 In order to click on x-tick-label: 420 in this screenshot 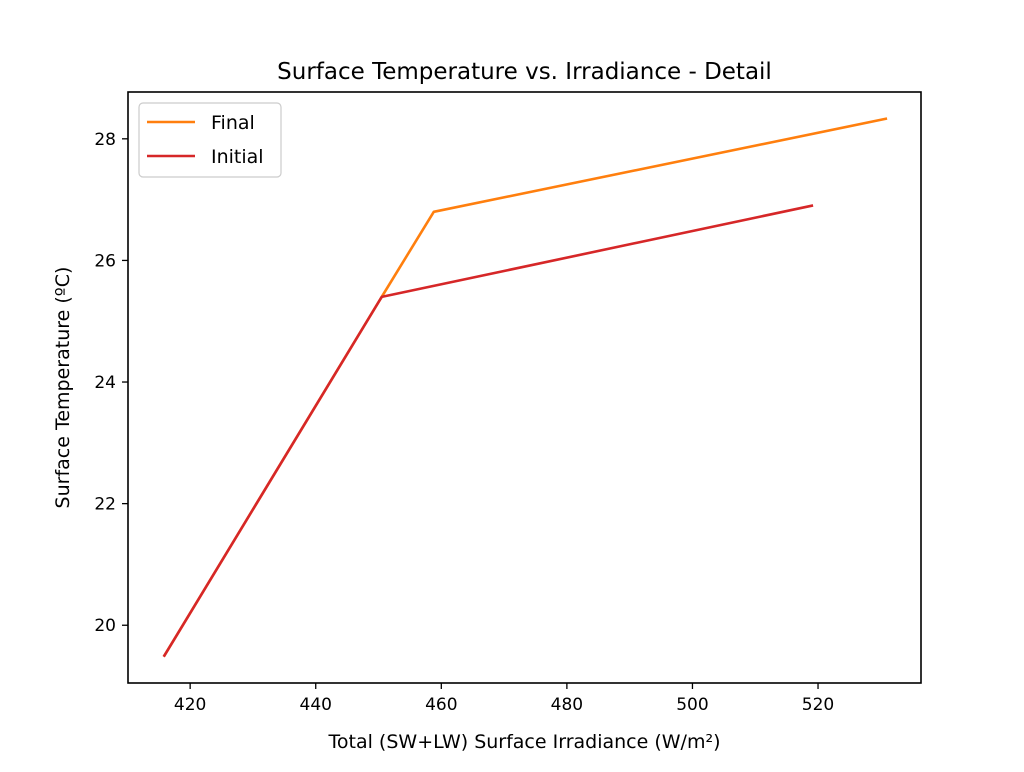, I will do `click(190, 705)`.